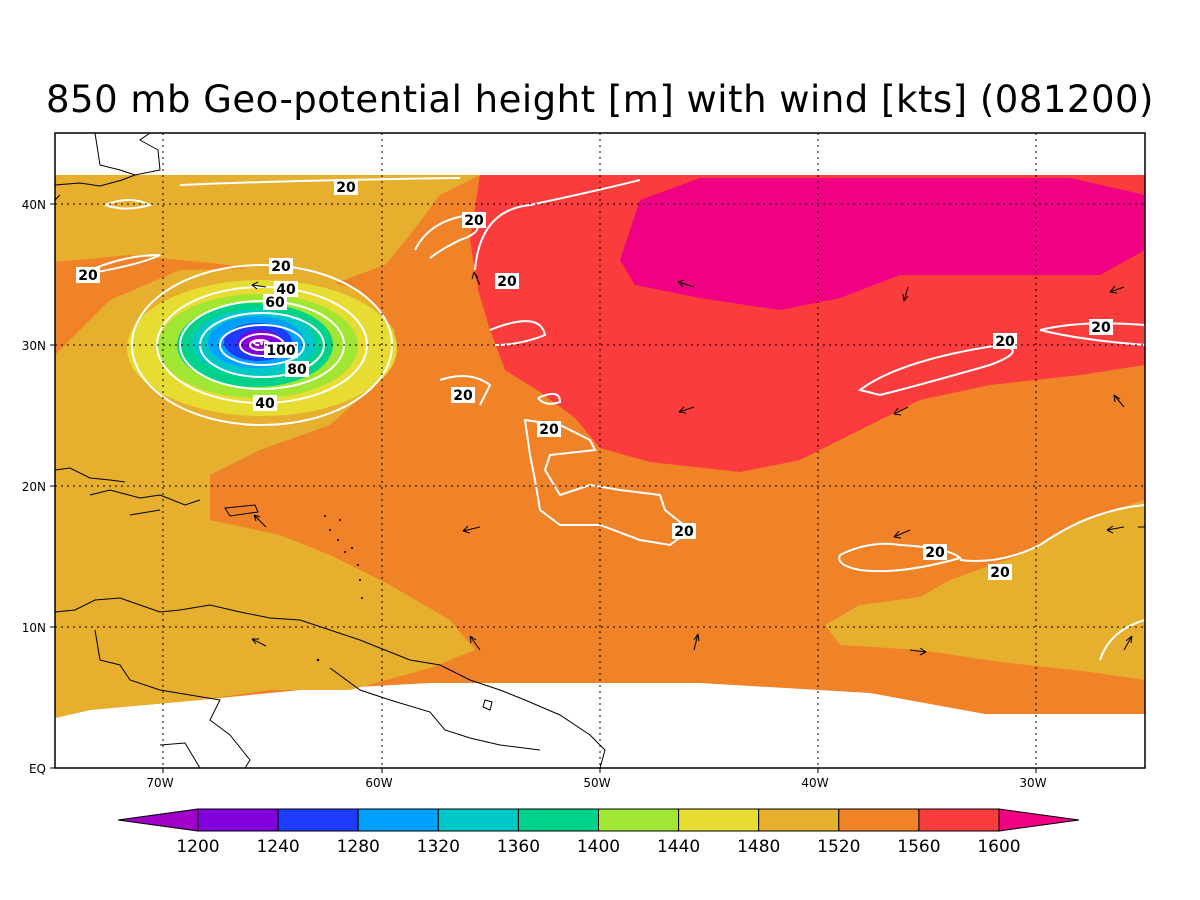 The height and width of the screenshot is (900, 1200). Describe the element at coordinates (297, 370) in the screenshot. I see `contour-label: 80` at that location.